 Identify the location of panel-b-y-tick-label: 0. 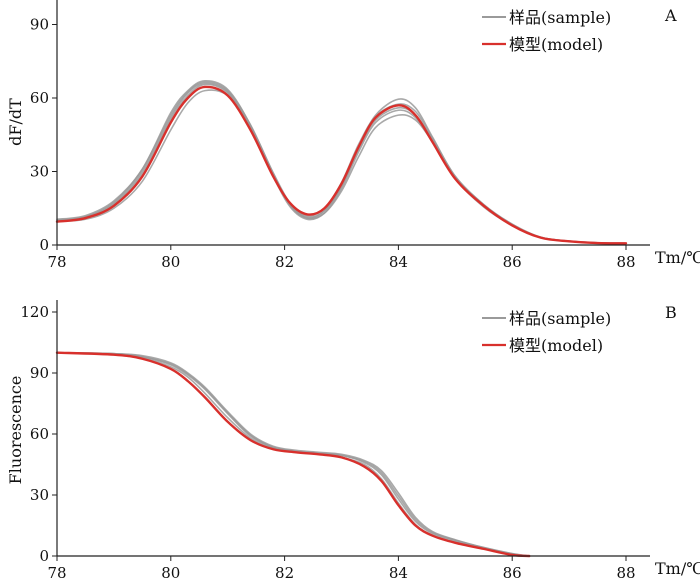
(44, 556).